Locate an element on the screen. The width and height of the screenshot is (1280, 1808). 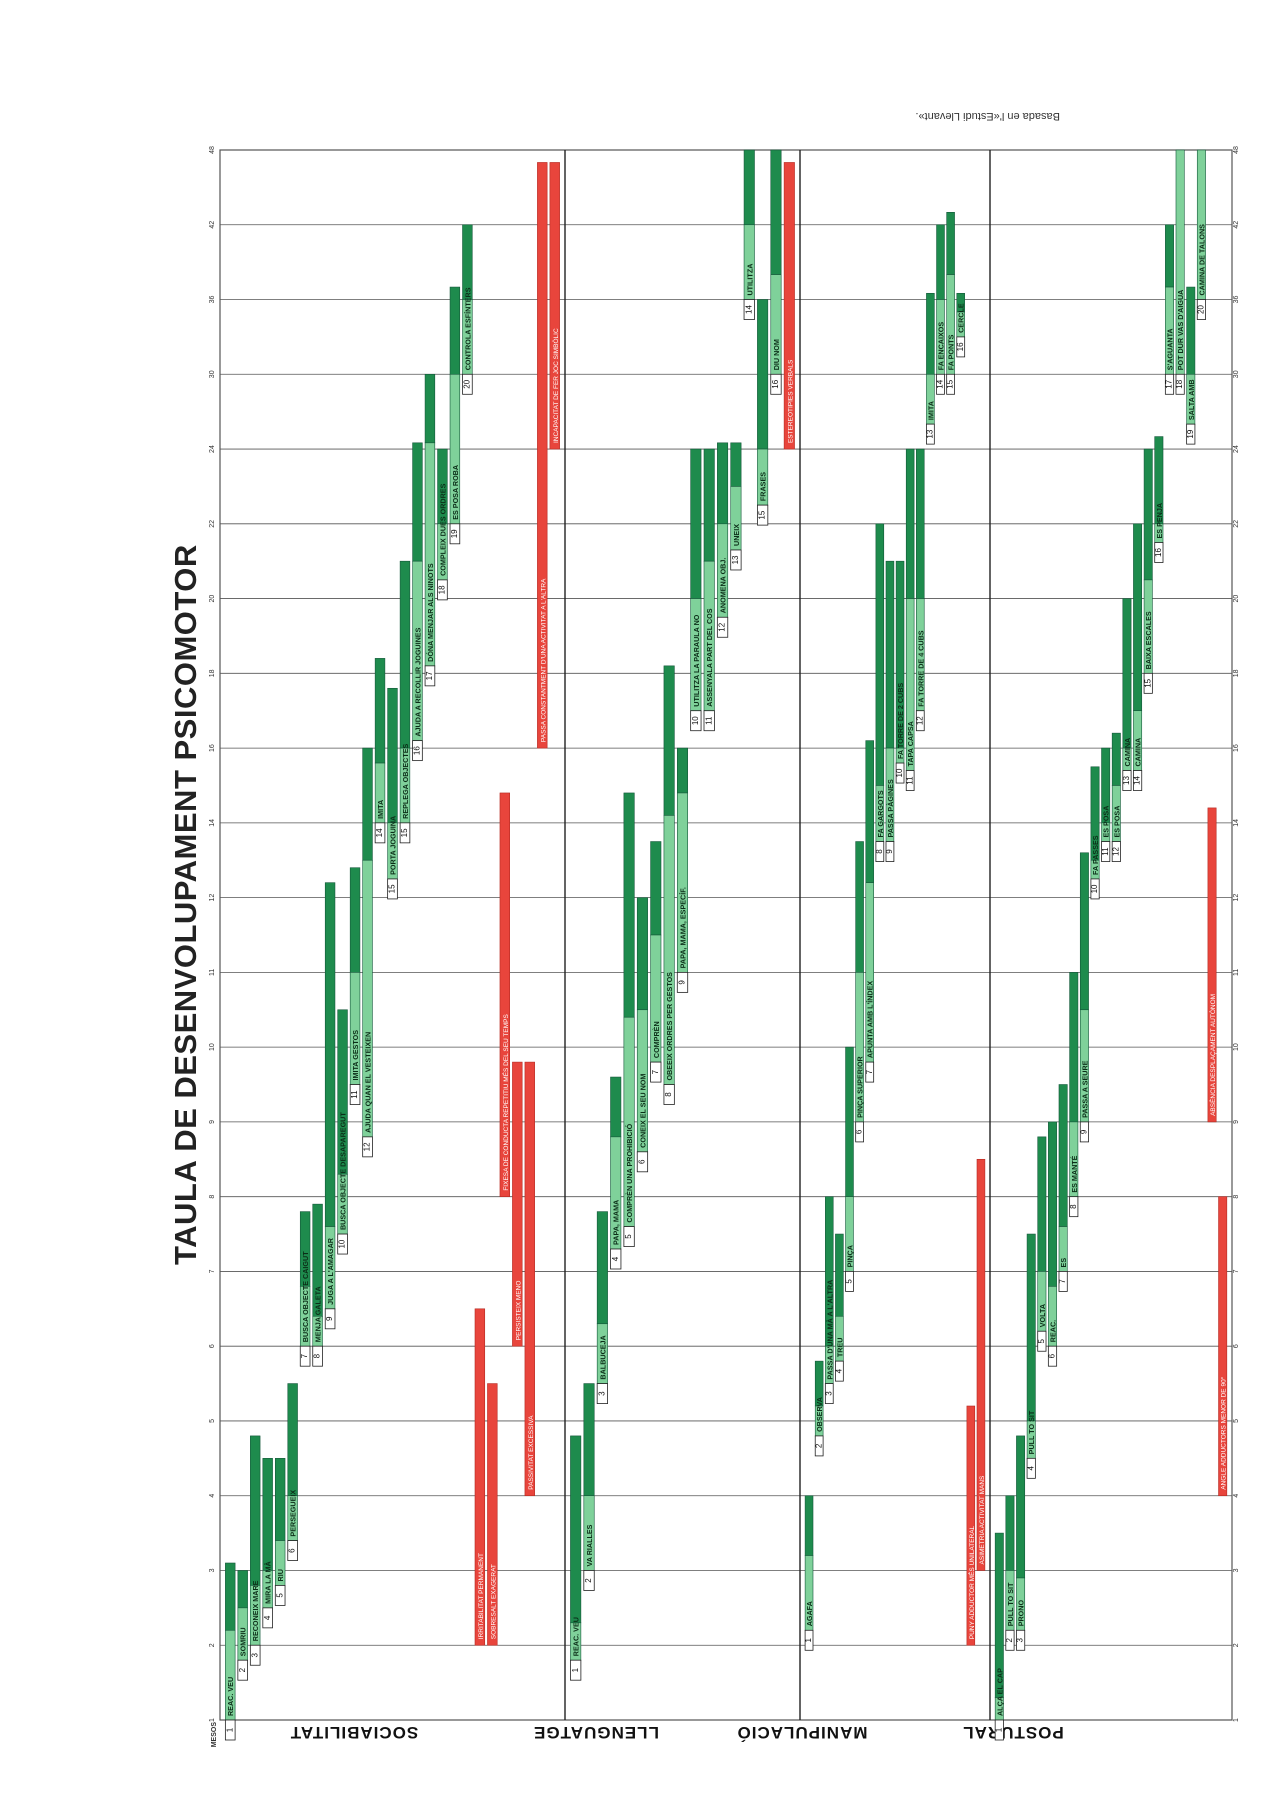
milestone-label: MIRA LA MÀ is located at coordinates (268, 1582).